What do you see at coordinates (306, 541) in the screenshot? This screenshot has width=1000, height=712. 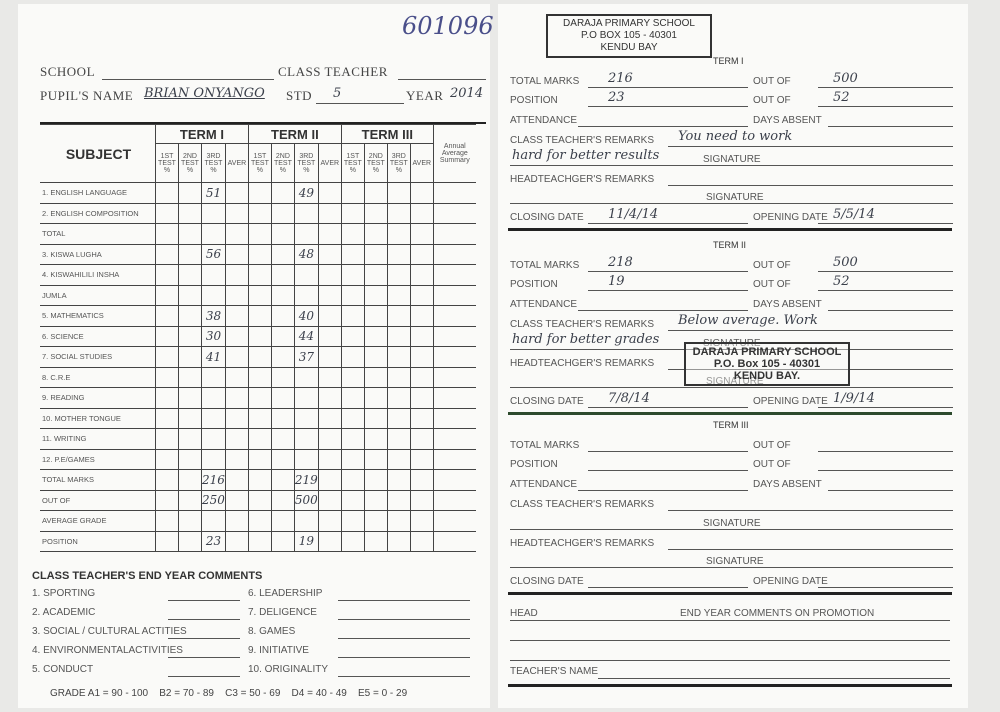 I see `mark-cell: 19` at bounding box center [306, 541].